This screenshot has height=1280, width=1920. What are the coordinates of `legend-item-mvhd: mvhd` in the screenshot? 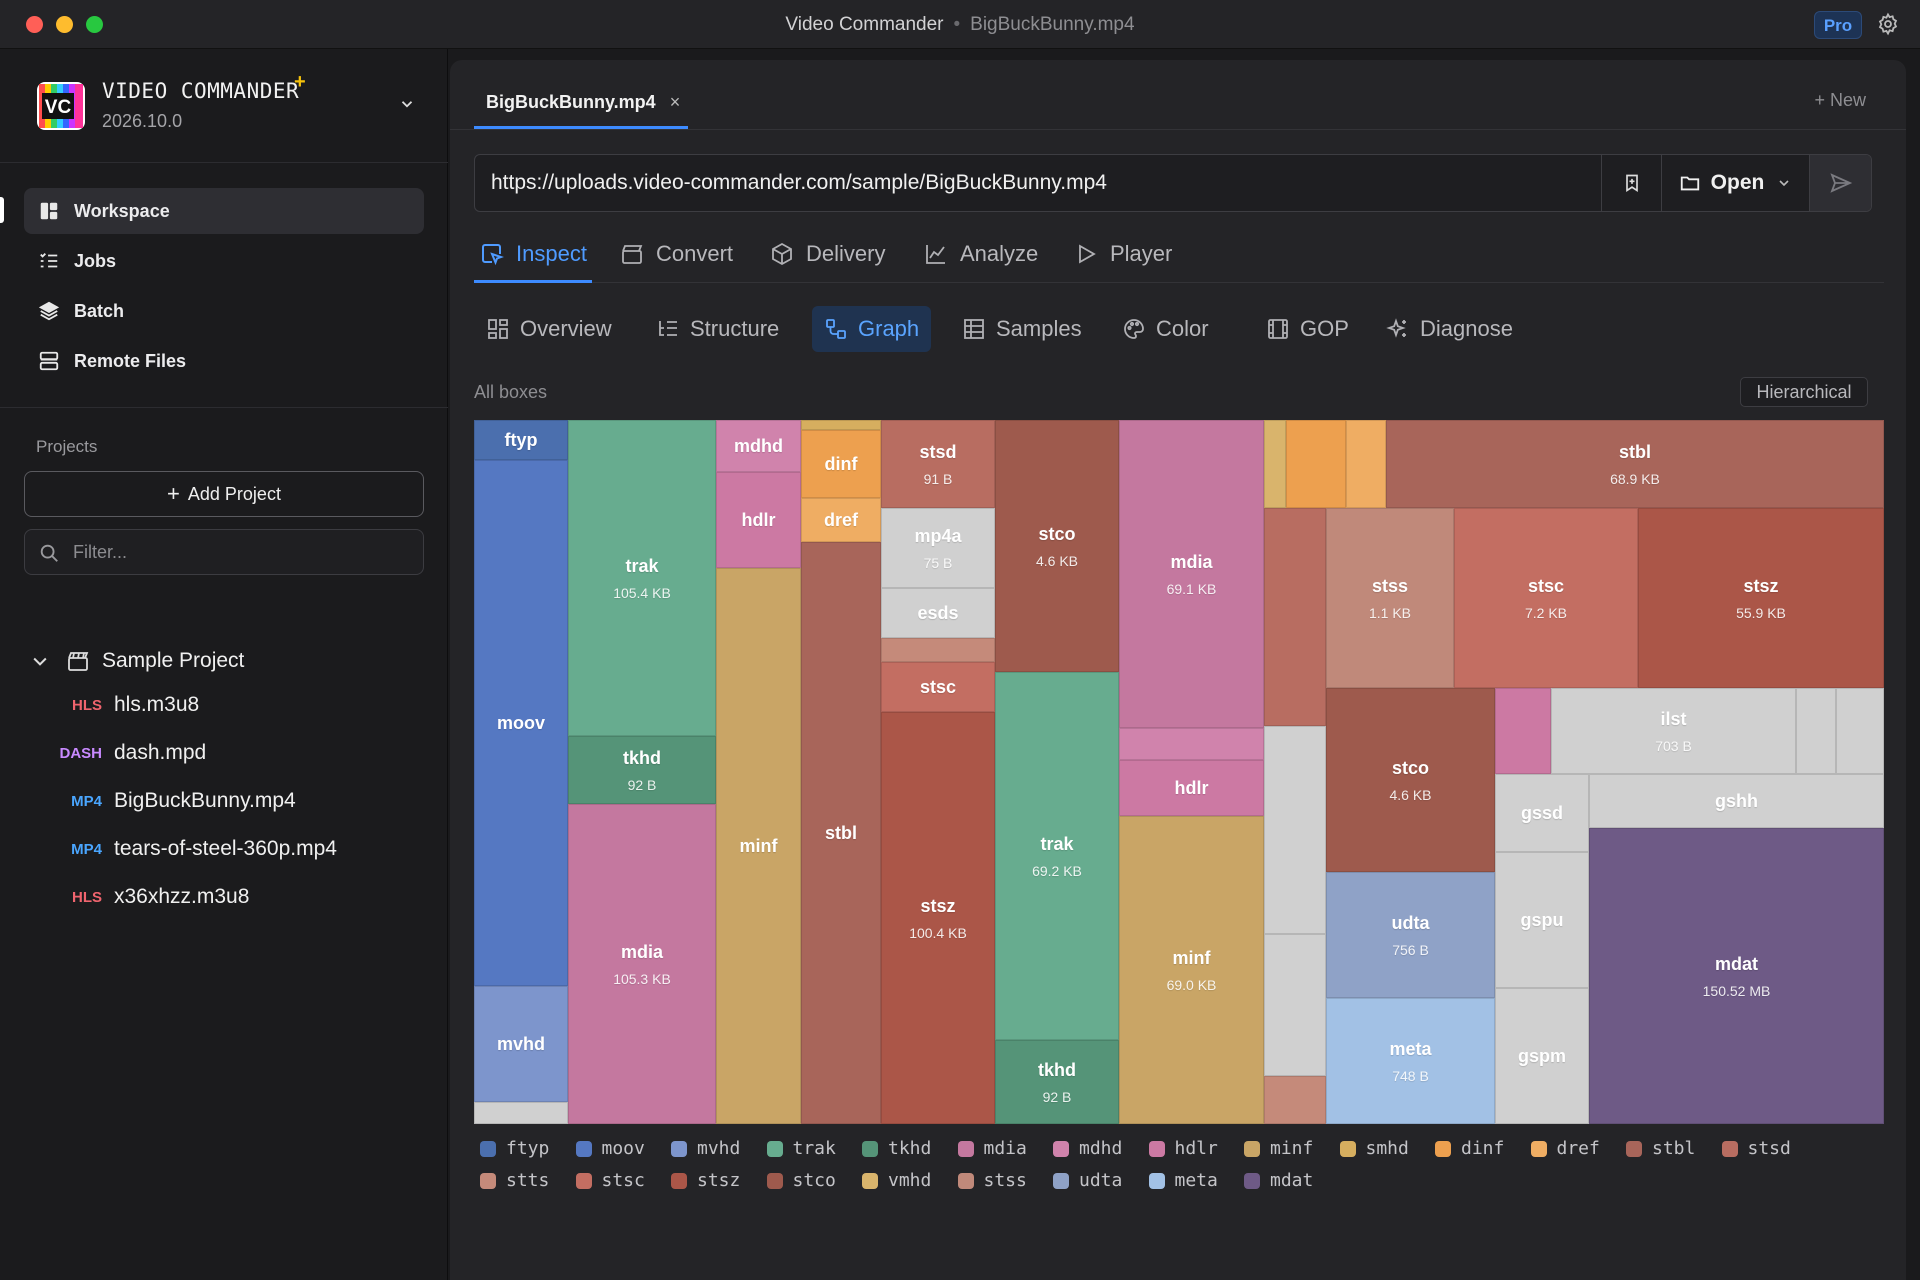 It's located at (705, 1148).